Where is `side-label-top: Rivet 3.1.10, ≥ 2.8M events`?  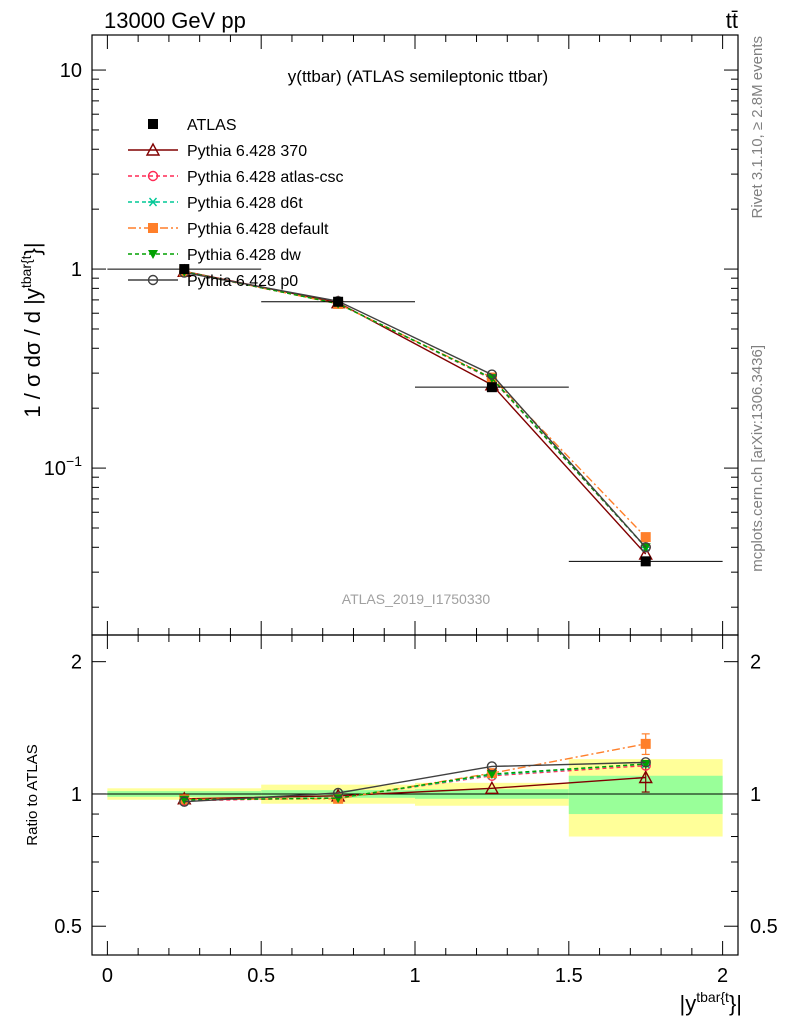
side-label-top: Rivet 3.1.10, ≥ 2.8M events is located at coordinates (757, 127).